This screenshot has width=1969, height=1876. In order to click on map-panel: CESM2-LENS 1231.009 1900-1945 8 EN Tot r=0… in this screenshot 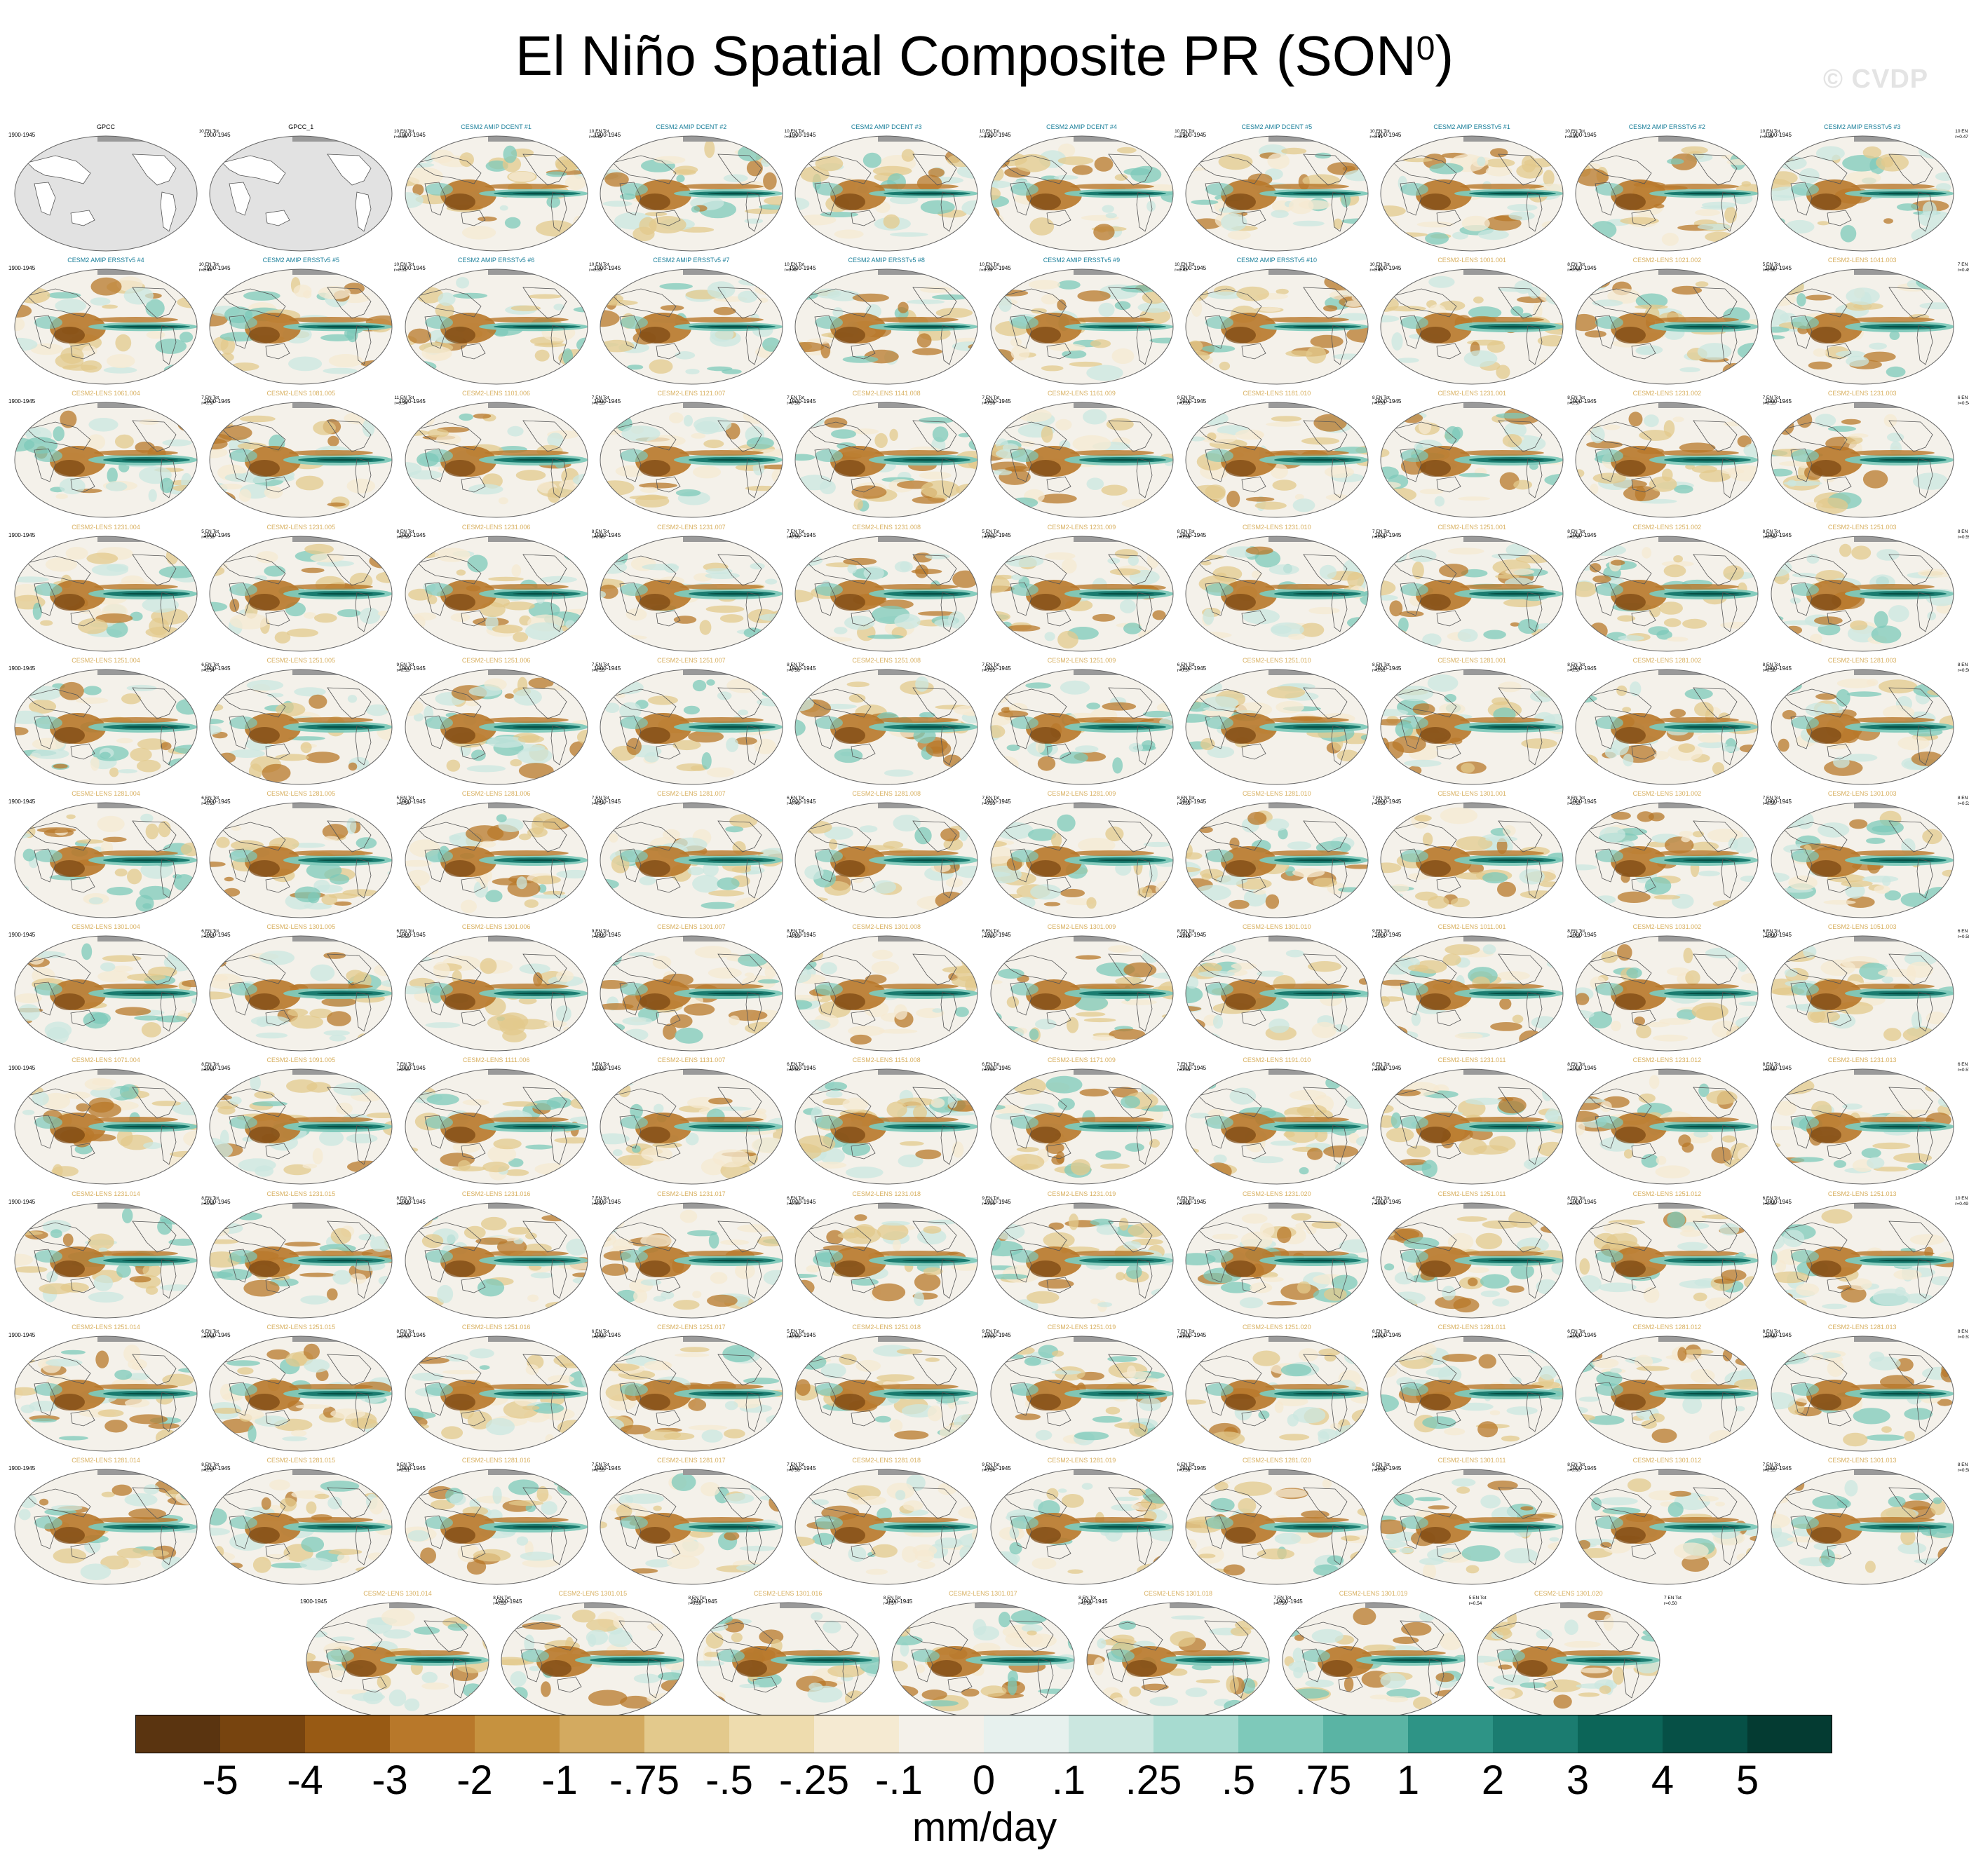, I will do `click(1089, 589)`.